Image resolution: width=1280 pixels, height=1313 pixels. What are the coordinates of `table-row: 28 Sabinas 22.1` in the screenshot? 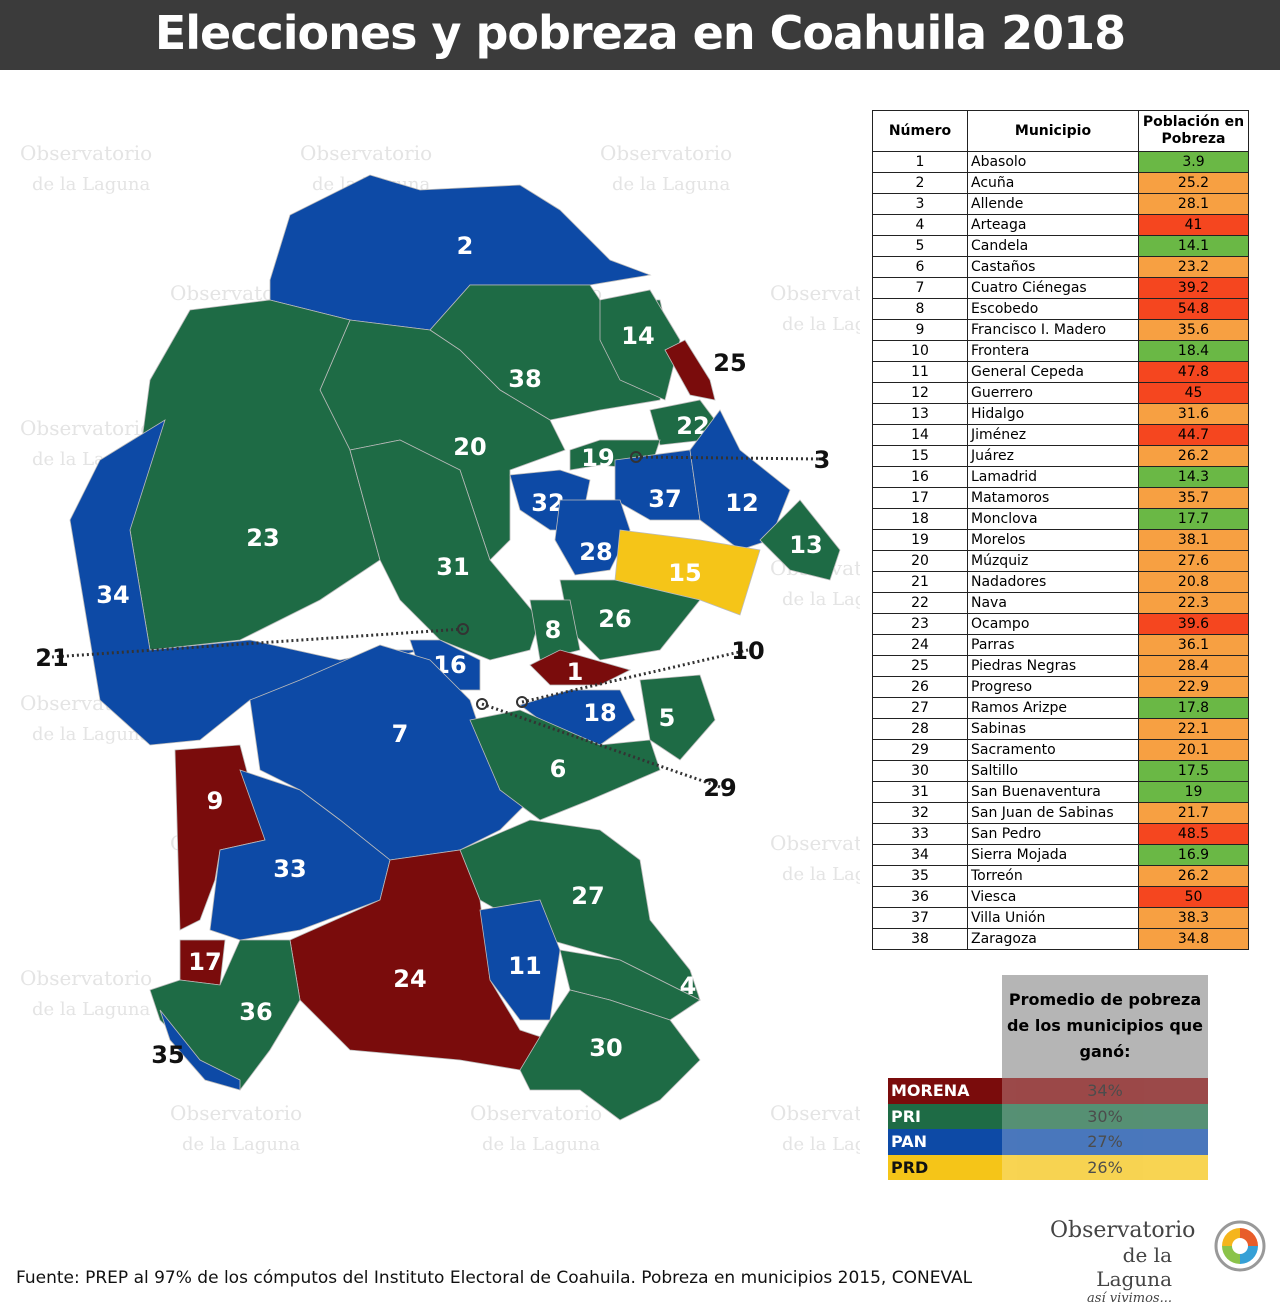 It's located at (1060, 729).